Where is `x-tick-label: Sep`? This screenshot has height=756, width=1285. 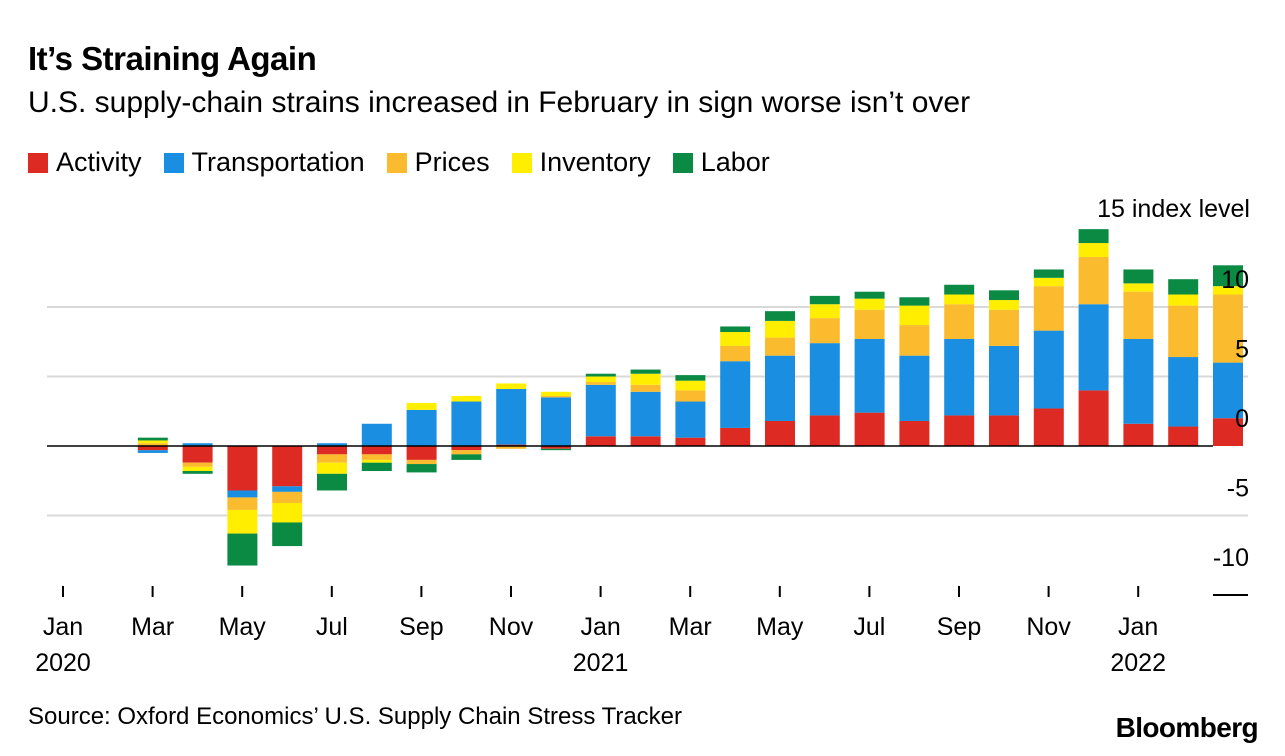
x-tick-label: Sep is located at coordinates (421, 627).